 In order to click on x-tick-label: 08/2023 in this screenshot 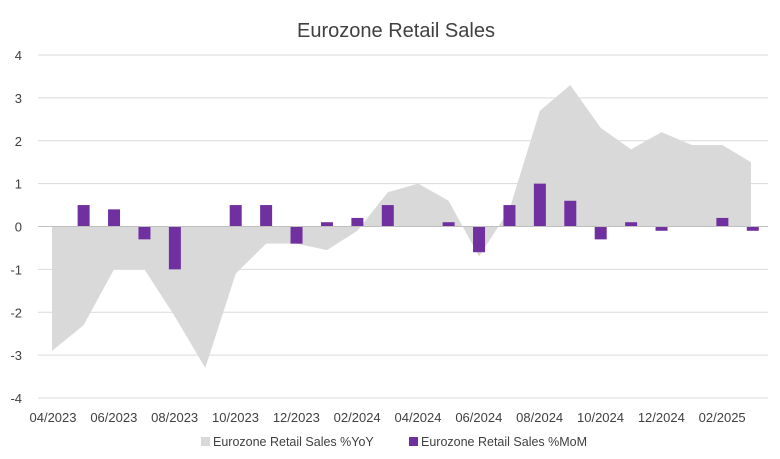, I will do `click(174, 417)`.